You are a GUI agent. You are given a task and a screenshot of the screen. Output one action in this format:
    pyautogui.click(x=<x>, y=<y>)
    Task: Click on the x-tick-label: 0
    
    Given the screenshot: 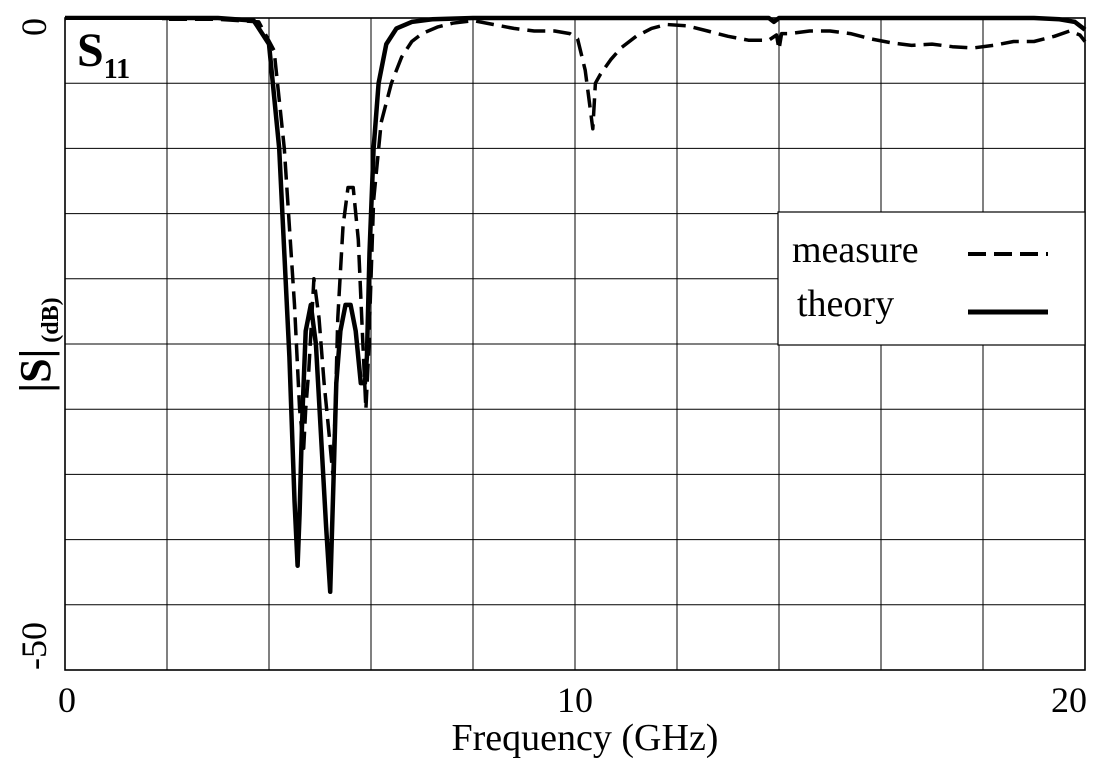 What is the action you would take?
    pyautogui.click(x=67, y=700)
    